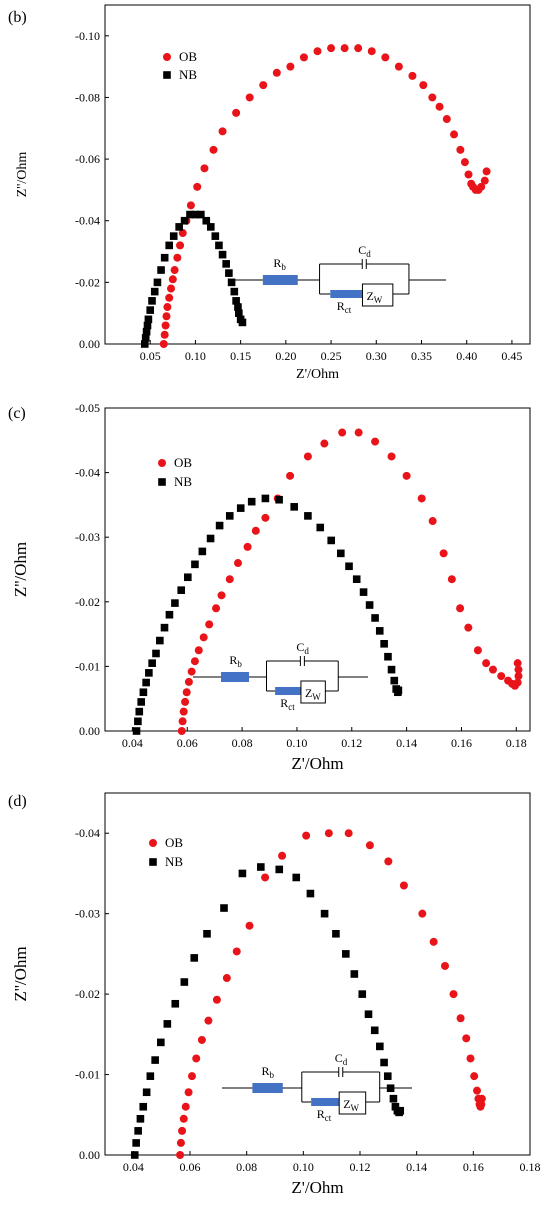 The height and width of the screenshot is (1210, 550). I want to click on y-tick-label: -0.06, so click(87, 159).